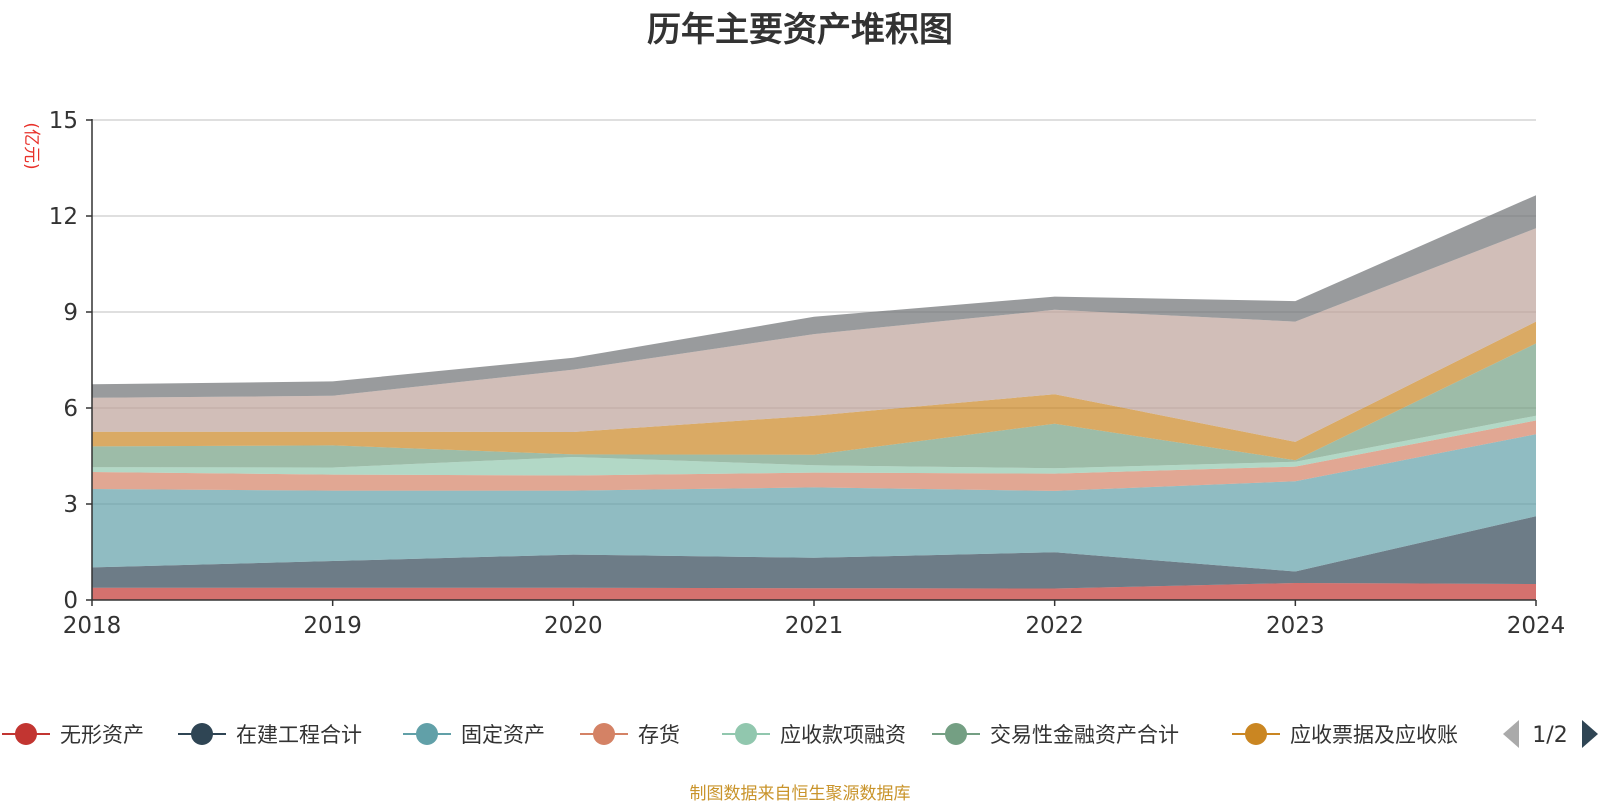 The width and height of the screenshot is (1600, 804). What do you see at coordinates (299, 735) in the screenshot?
I see `legend-label: 在建工程合计` at bounding box center [299, 735].